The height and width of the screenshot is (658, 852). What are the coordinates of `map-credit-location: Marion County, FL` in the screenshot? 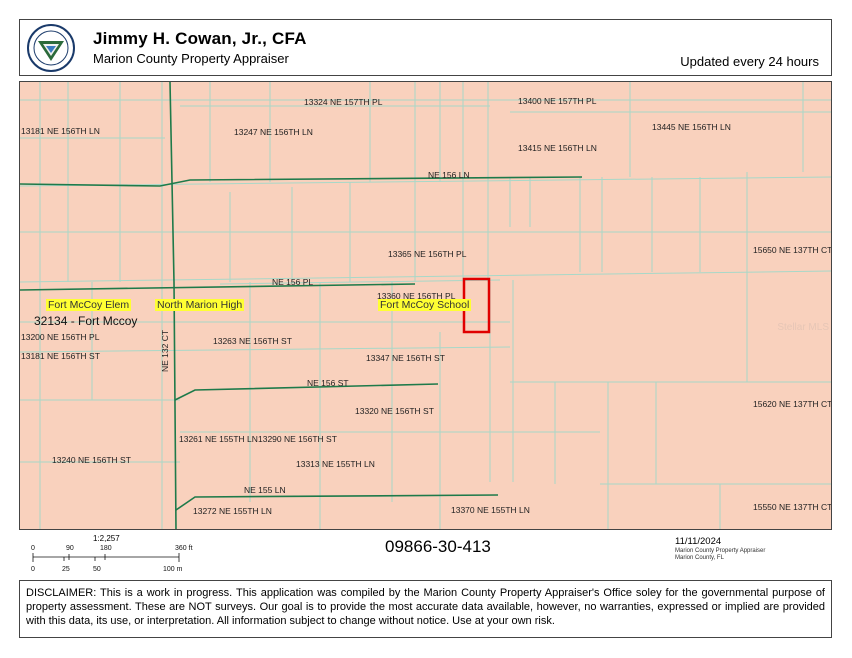 It's located at (699, 558).